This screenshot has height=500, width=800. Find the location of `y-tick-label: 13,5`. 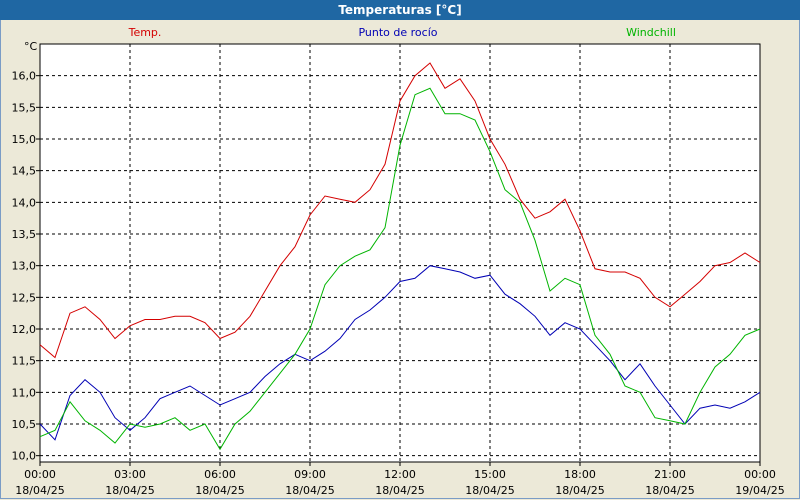

y-tick-label: 13,5 is located at coordinates (24, 234).